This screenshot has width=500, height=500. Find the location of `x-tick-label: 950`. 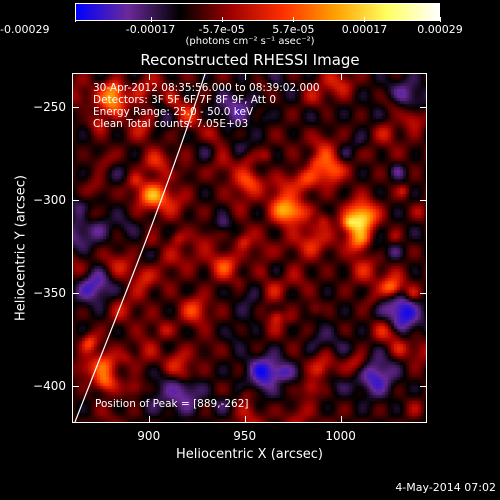

x-tick-label: 950 is located at coordinates (245, 436).